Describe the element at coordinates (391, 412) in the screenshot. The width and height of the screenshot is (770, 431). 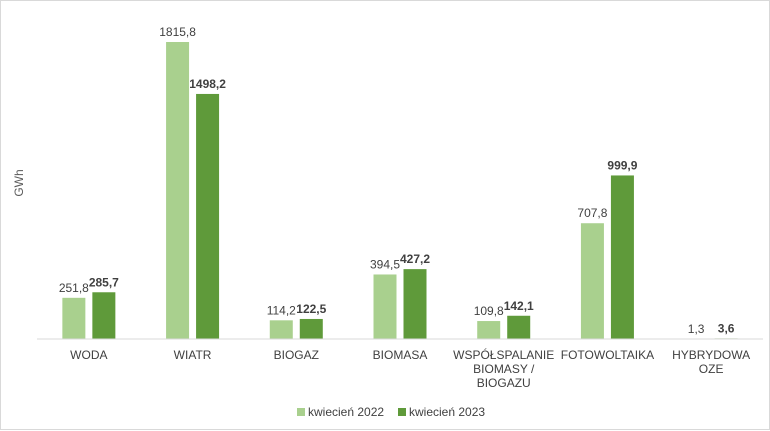
I see `legend: kwiecień 2022 kwiecień 2023` at that location.